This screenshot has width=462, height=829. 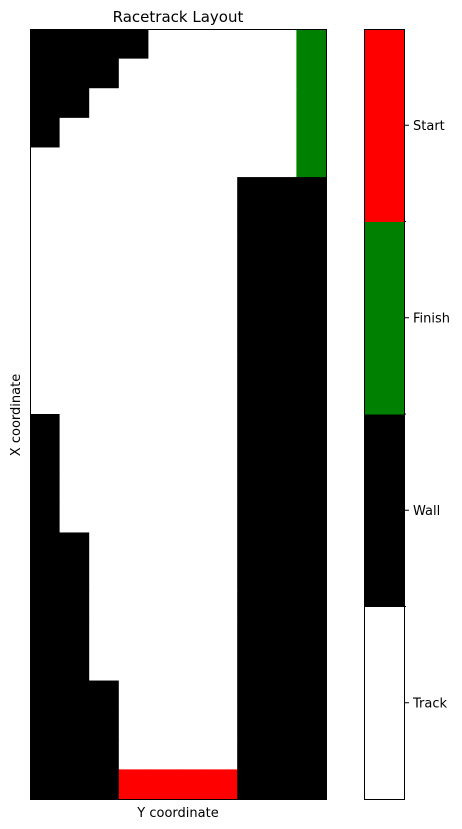 What do you see at coordinates (178, 17) in the screenshot?
I see `chart-title: Racetrack Layout` at bounding box center [178, 17].